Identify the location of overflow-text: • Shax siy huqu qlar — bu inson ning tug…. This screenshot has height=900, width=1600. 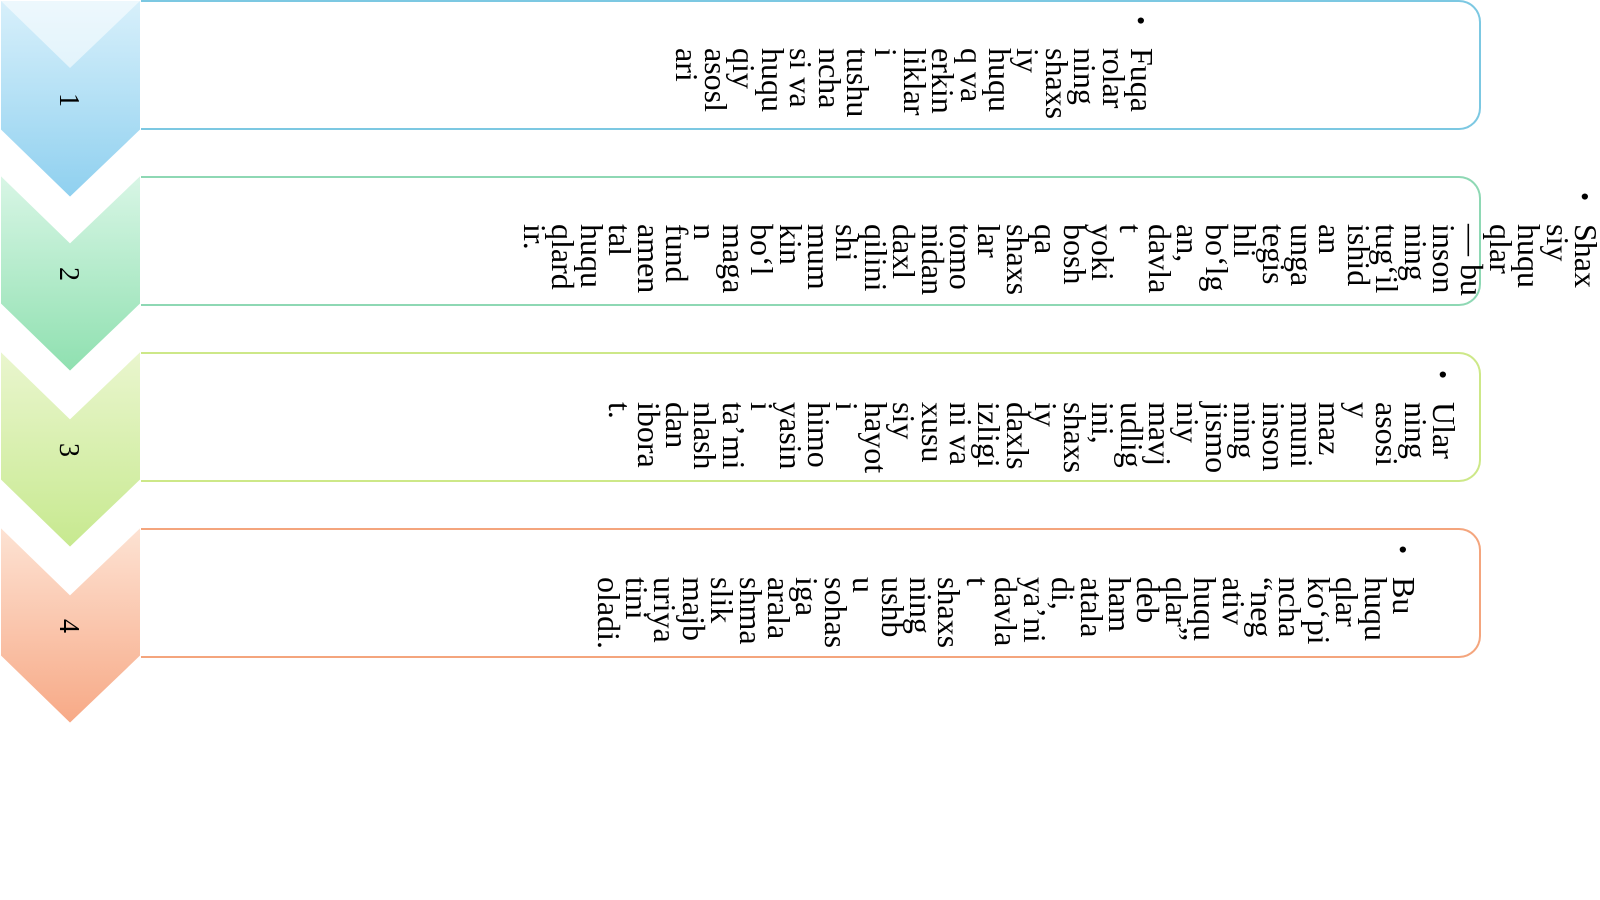
(800, 252).